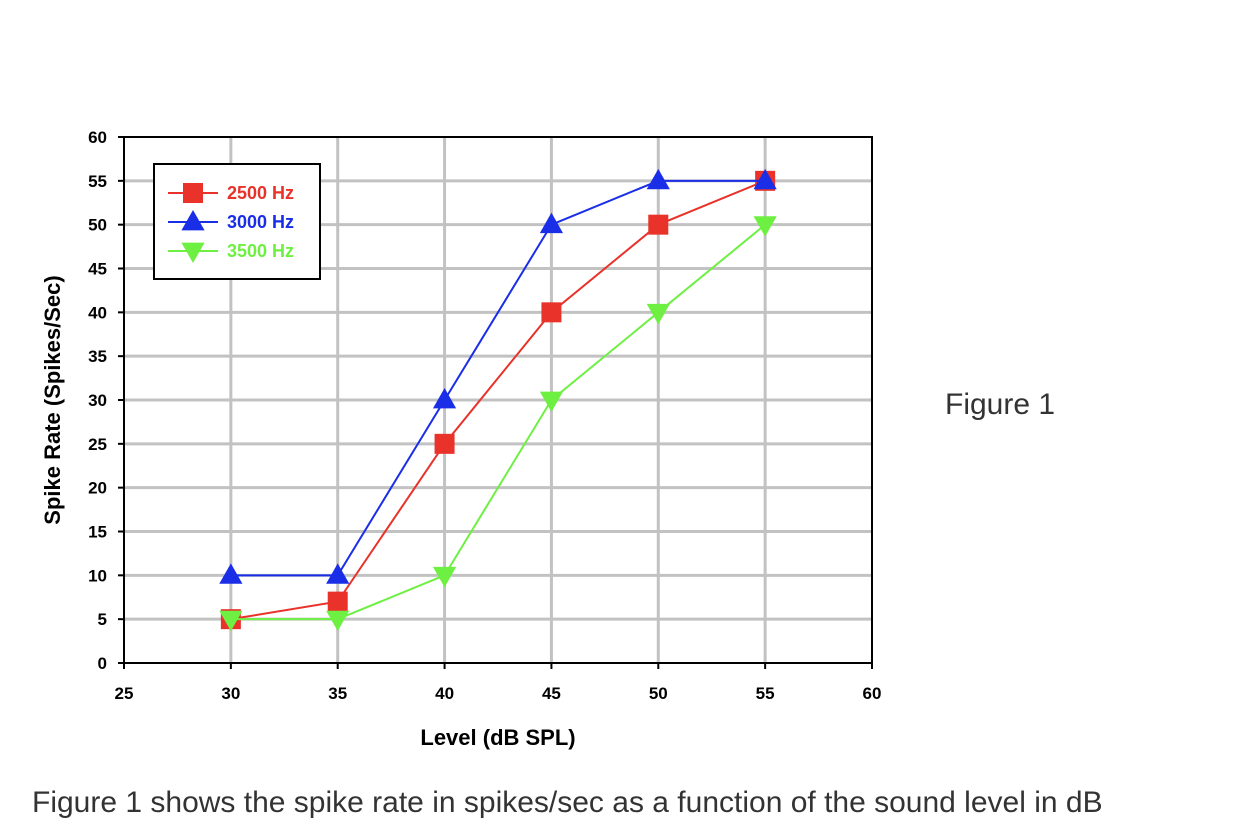 The width and height of the screenshot is (1238, 820). Describe the element at coordinates (1000, 404) in the screenshot. I see `figure-label: Figure 1` at that location.